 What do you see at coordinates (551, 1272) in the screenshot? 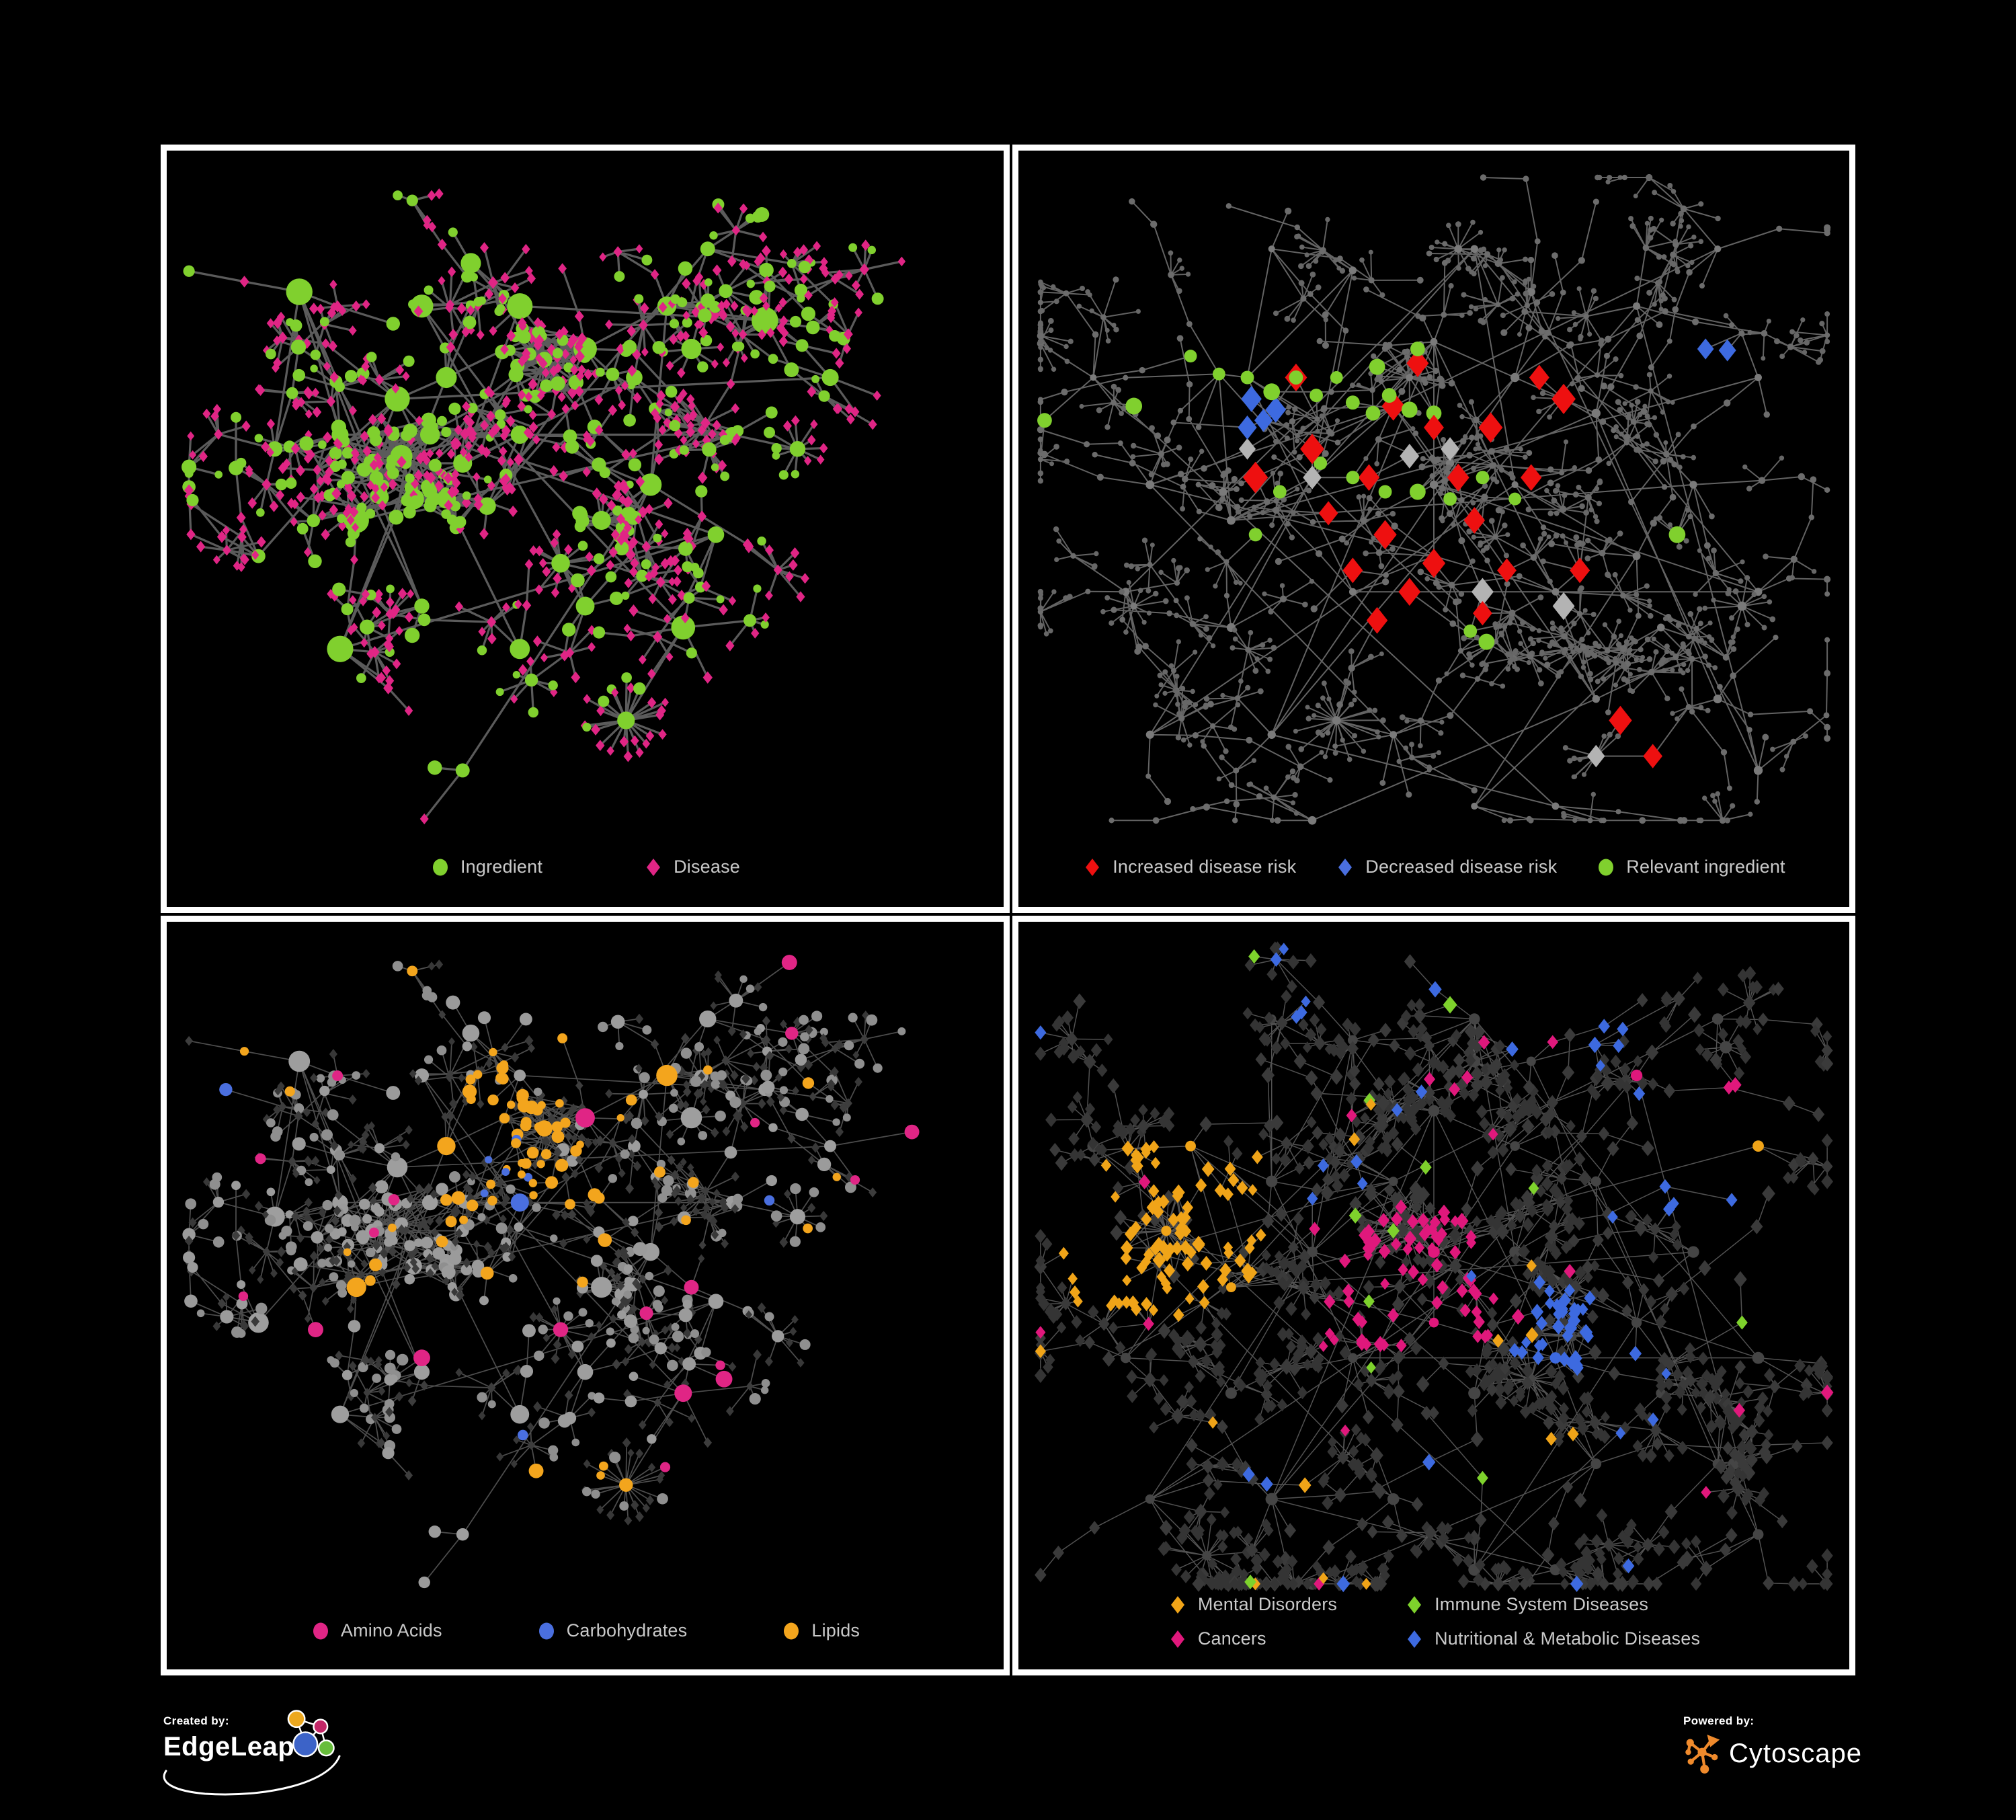
I see `network-graph-nutrients` at bounding box center [551, 1272].